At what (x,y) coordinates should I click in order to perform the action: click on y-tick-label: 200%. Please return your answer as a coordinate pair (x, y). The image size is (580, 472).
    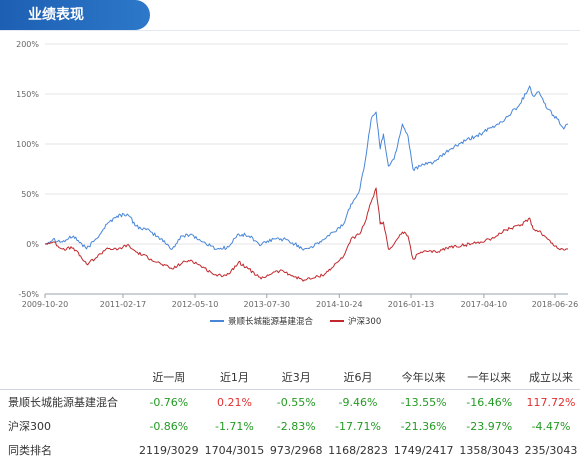
    Looking at the image, I should click on (27, 44).